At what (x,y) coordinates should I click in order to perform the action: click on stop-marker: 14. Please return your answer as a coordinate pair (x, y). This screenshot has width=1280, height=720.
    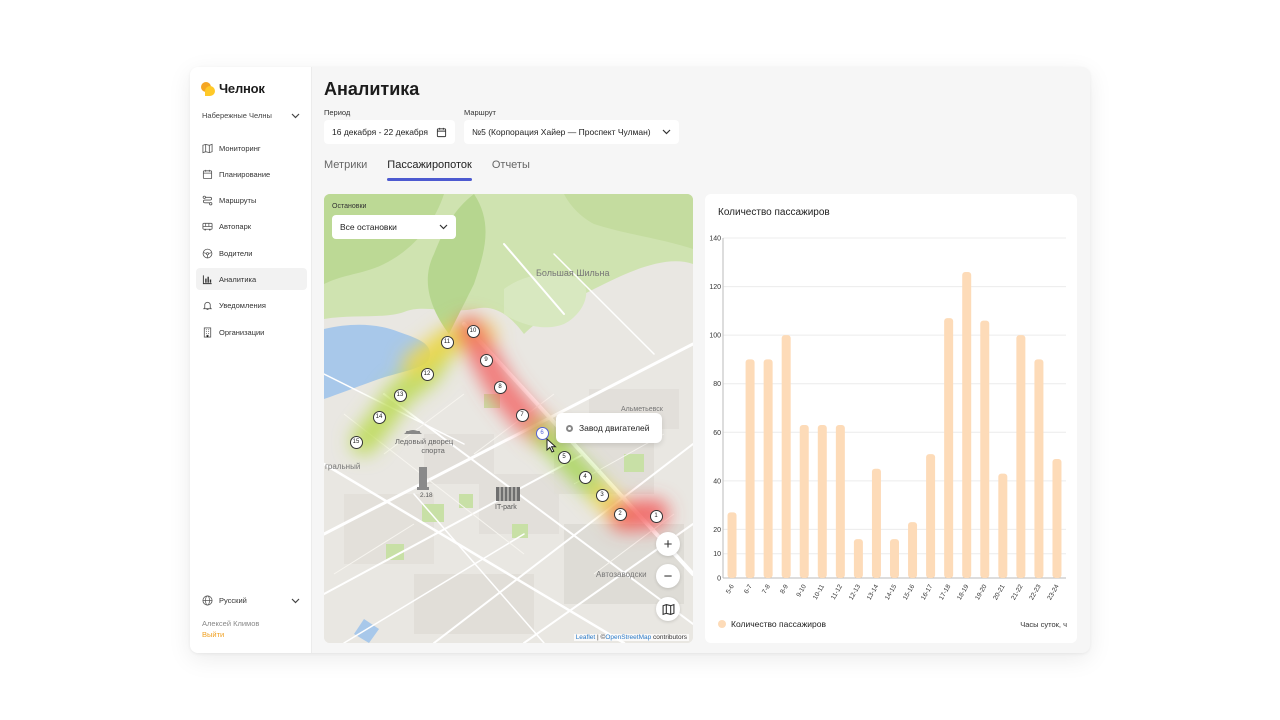
    Looking at the image, I should click on (379, 417).